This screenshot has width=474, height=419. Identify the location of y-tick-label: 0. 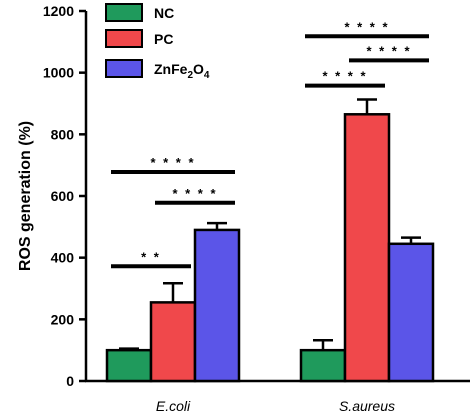
(70, 381).